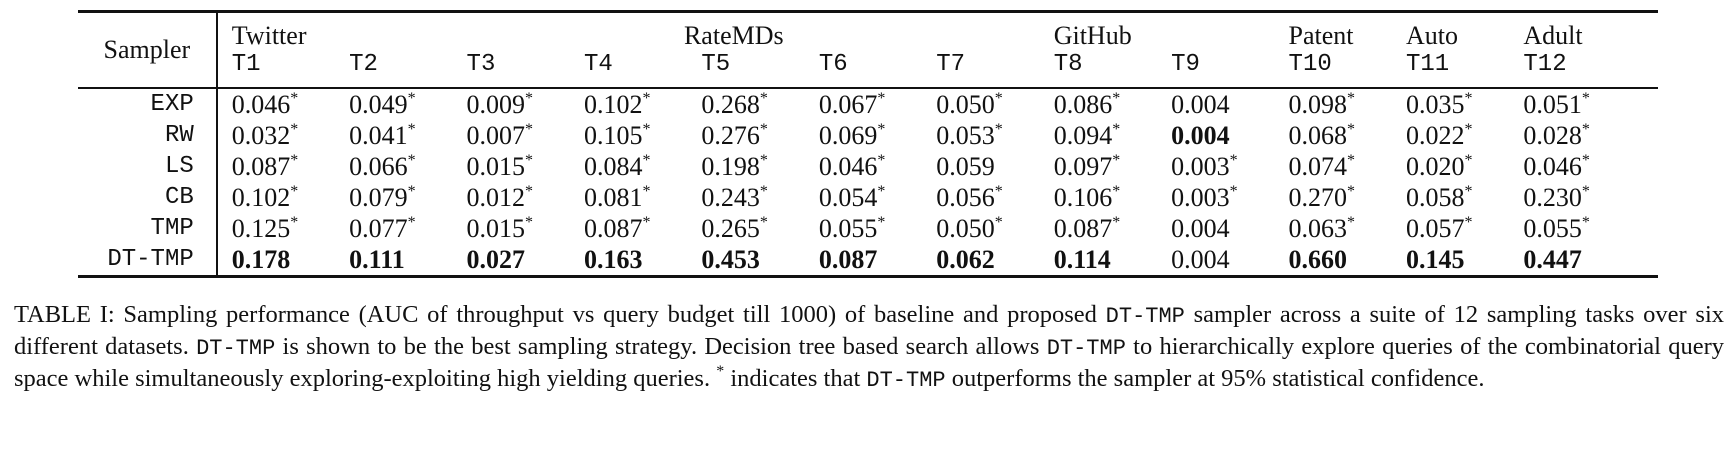 This screenshot has width=1735, height=474. I want to click on cell-value: 0.198, so click(730, 166).